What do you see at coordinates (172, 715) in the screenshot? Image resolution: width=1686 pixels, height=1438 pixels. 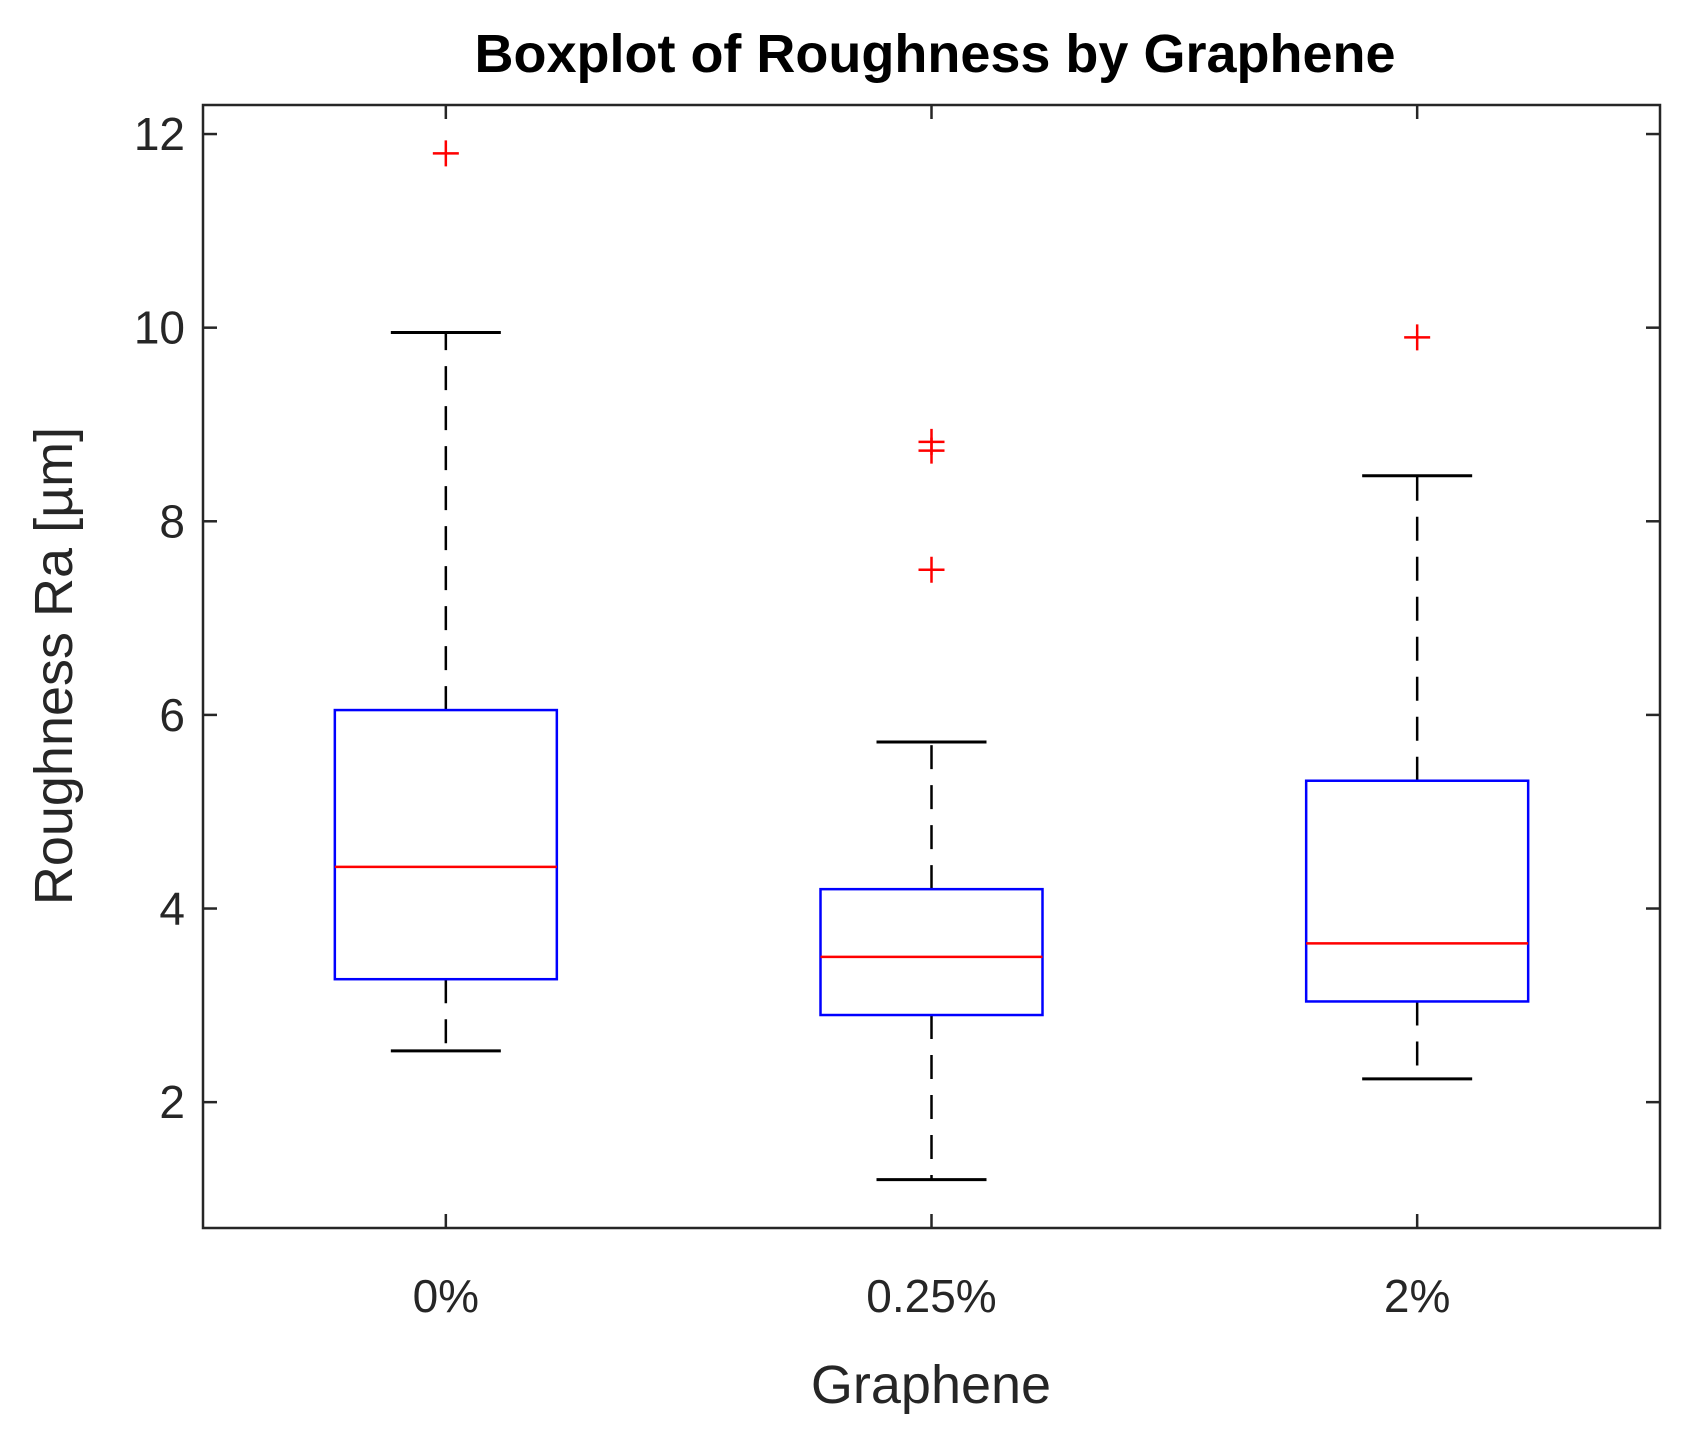 I see `y-tick-label: 6` at bounding box center [172, 715].